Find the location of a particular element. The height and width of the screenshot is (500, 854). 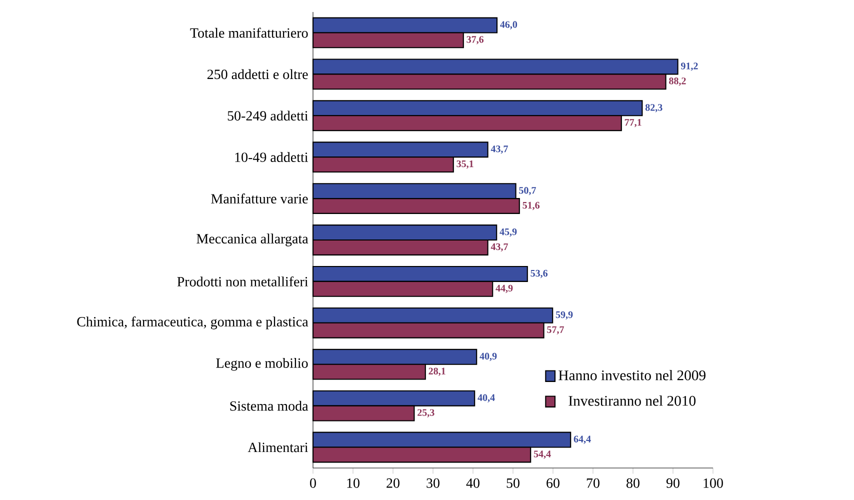

y-tick-label: Chimica, farmaceutica, gomma e plastica is located at coordinates (192, 323).